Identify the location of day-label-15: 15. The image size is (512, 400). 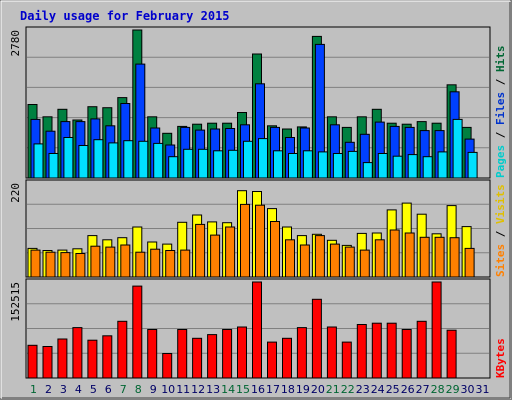
(243, 389).